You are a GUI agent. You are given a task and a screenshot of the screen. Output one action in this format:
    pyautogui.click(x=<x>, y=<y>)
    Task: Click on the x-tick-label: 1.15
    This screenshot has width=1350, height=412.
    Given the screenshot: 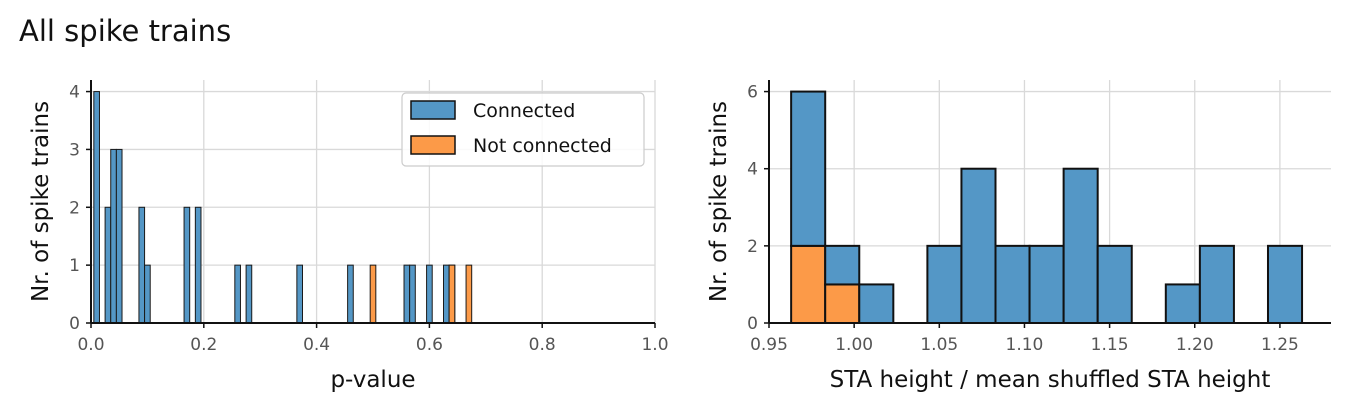 What is the action you would take?
    pyautogui.click(x=1110, y=345)
    